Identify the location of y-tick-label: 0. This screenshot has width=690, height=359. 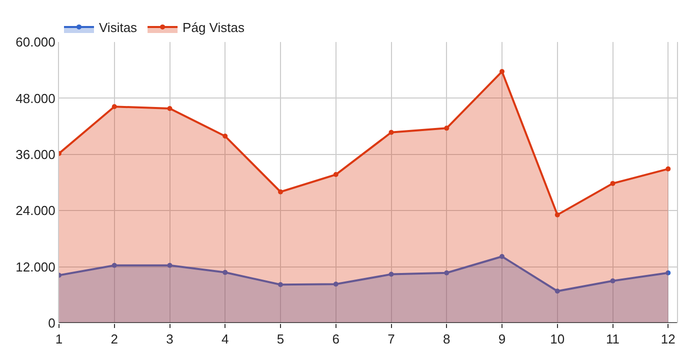
(52, 323).